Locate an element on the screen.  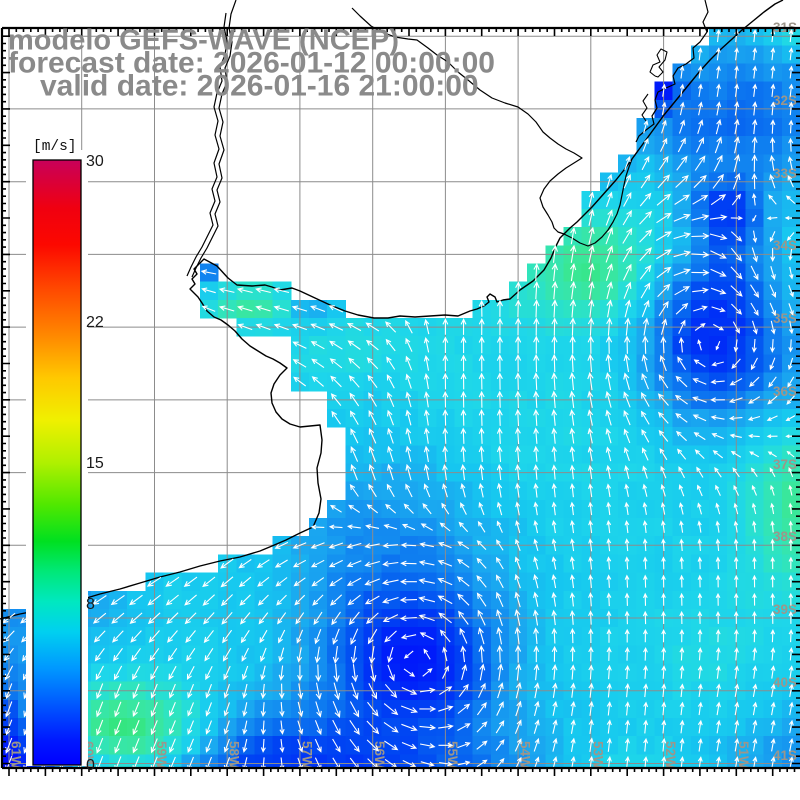
svg-text:valid date: 2026-01-16 21:00:0: valid date: 2026-01-16 21:00:00 is located at coordinates (259, 86).